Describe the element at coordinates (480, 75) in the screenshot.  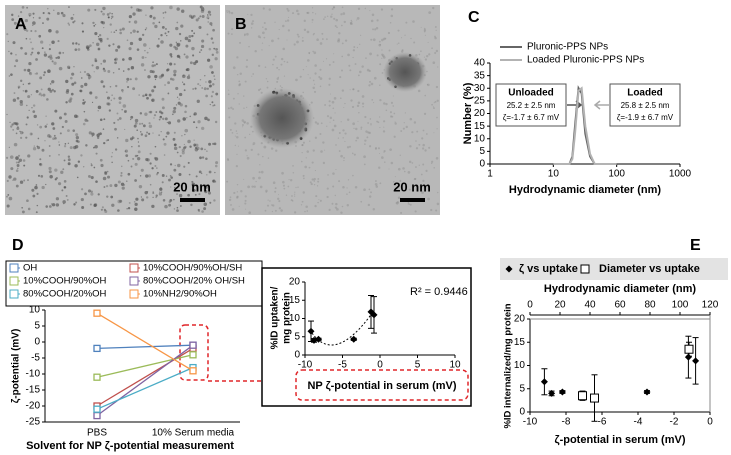
I see `y-tick-label: 35` at that location.